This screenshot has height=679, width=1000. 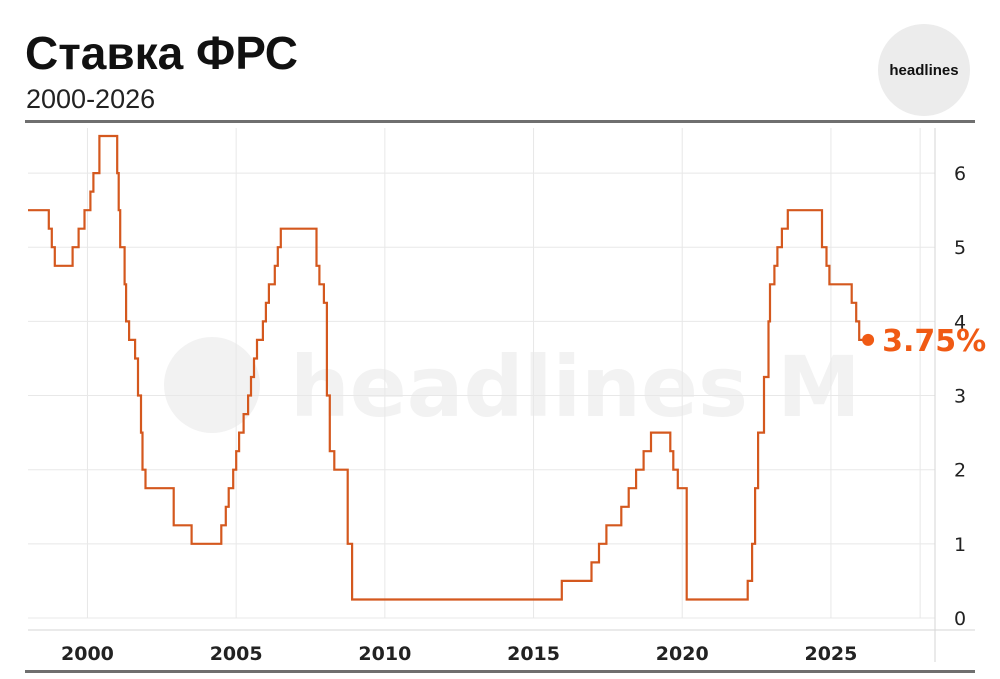 I want to click on headlines-logo: headlines, so click(x=924, y=70).